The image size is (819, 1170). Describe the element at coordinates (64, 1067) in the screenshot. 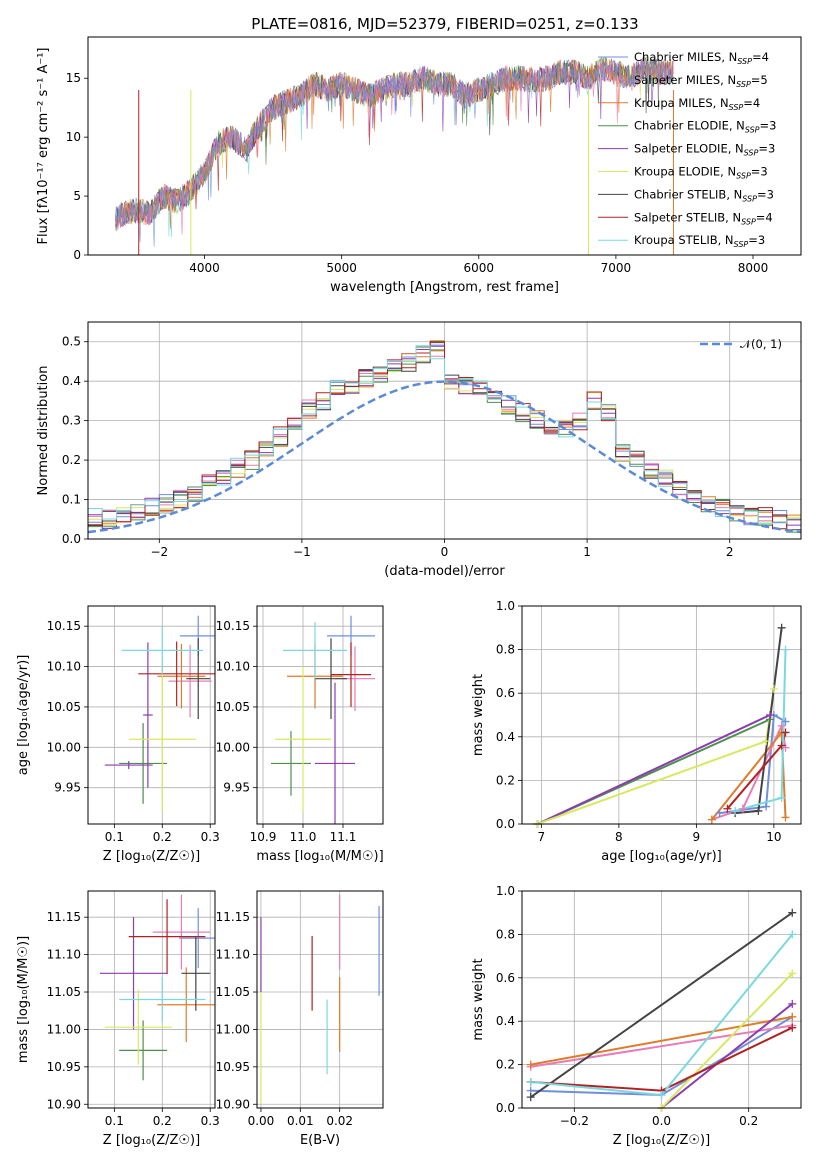

I see `y-tick-label: 10.95` at that location.